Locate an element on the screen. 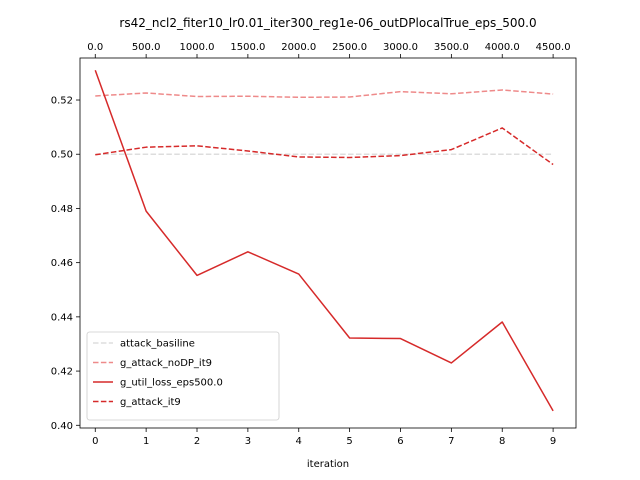  y-axis: 0.40 0.42 0.44 0.46 0.48 0.50 0.52 is located at coordinates (65, 264).